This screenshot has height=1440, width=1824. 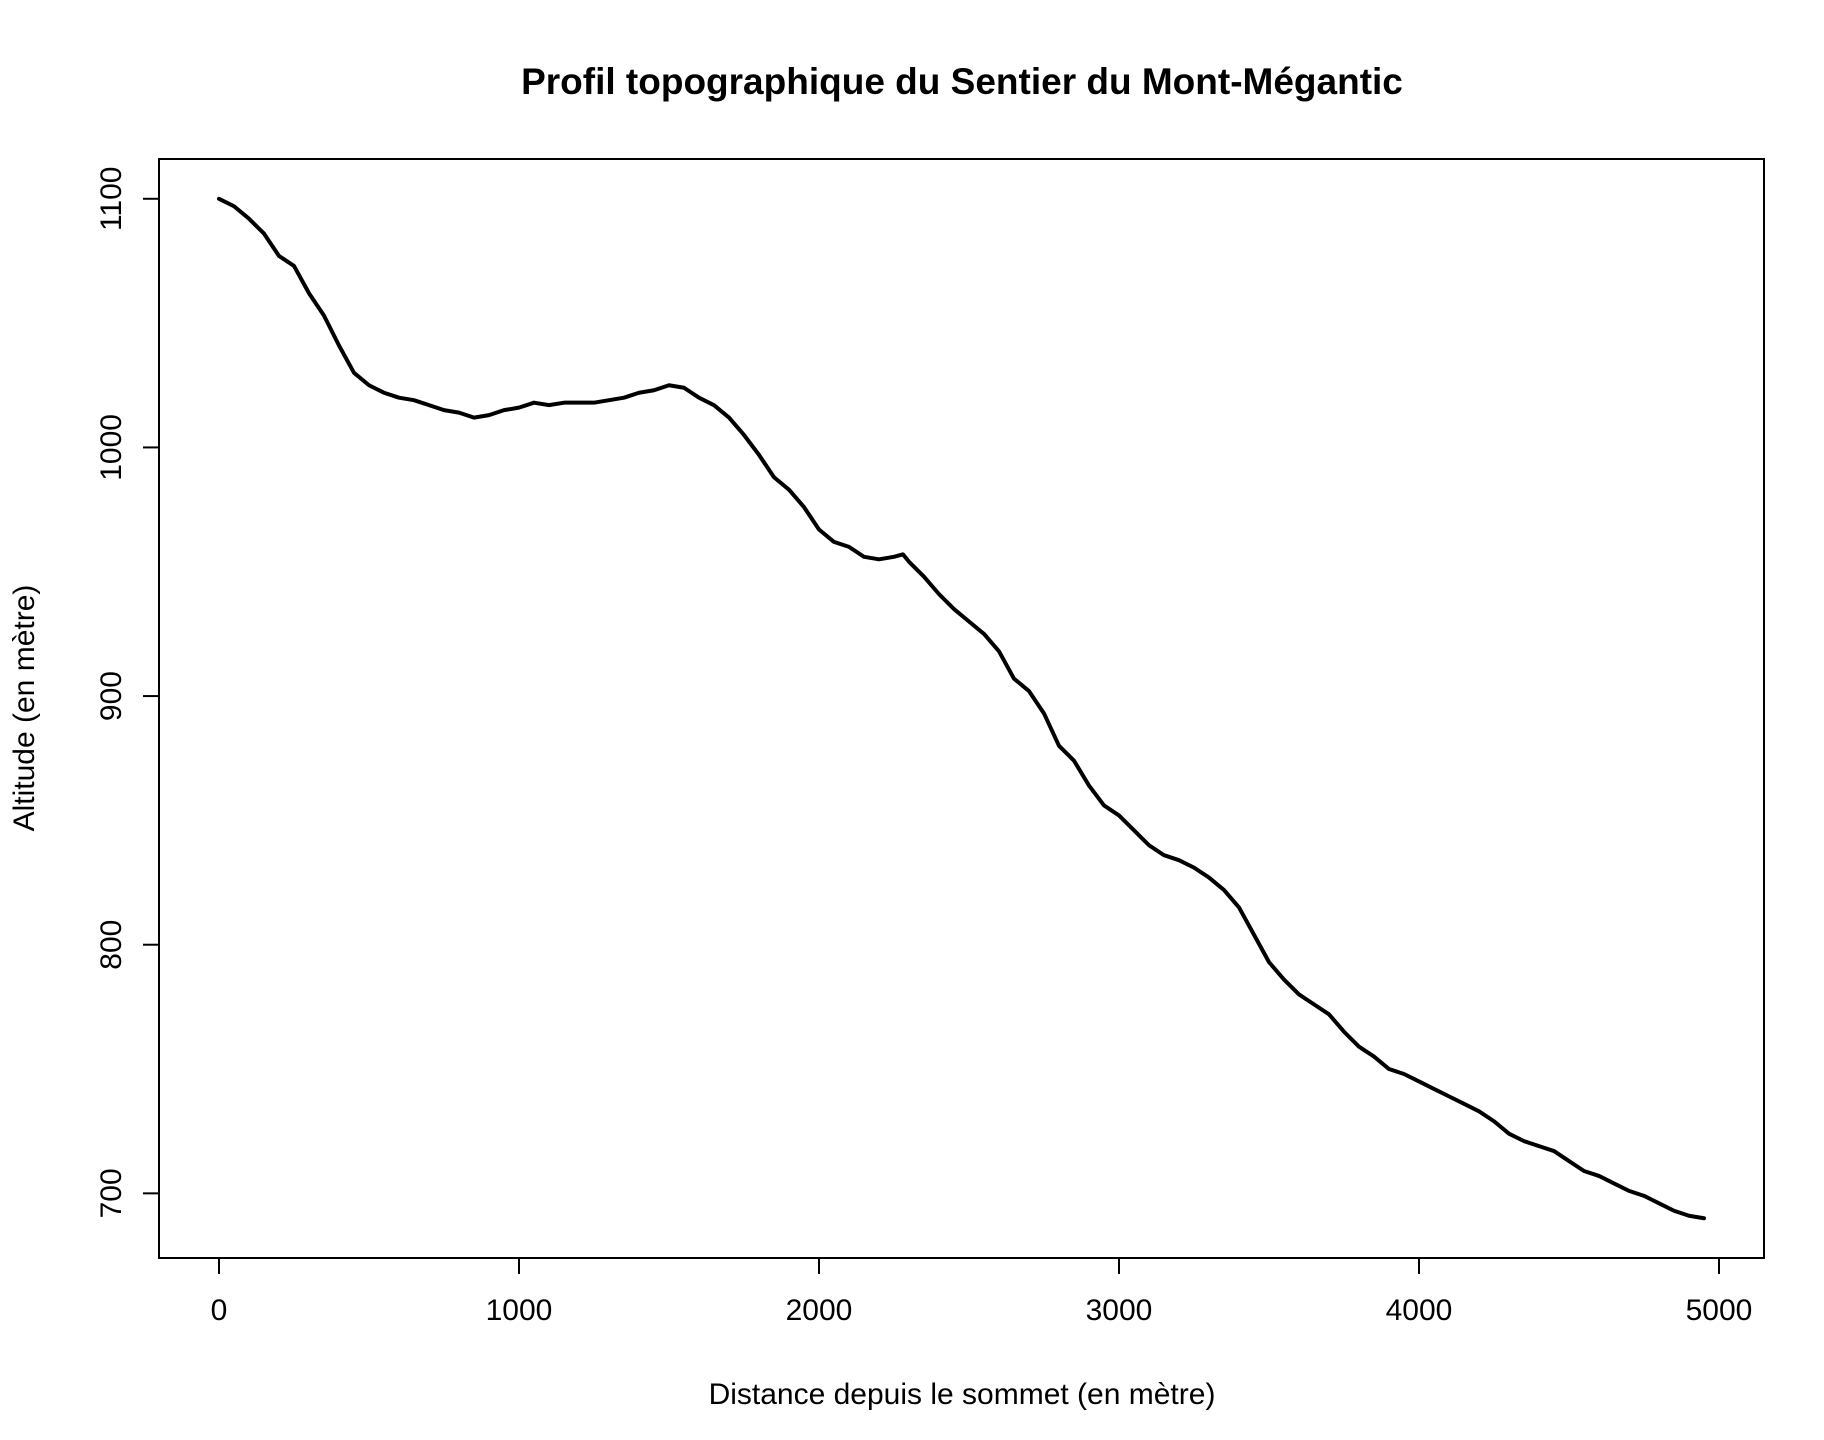 What do you see at coordinates (111, 199) in the screenshot?
I see `y-tick-label: 1100` at bounding box center [111, 199].